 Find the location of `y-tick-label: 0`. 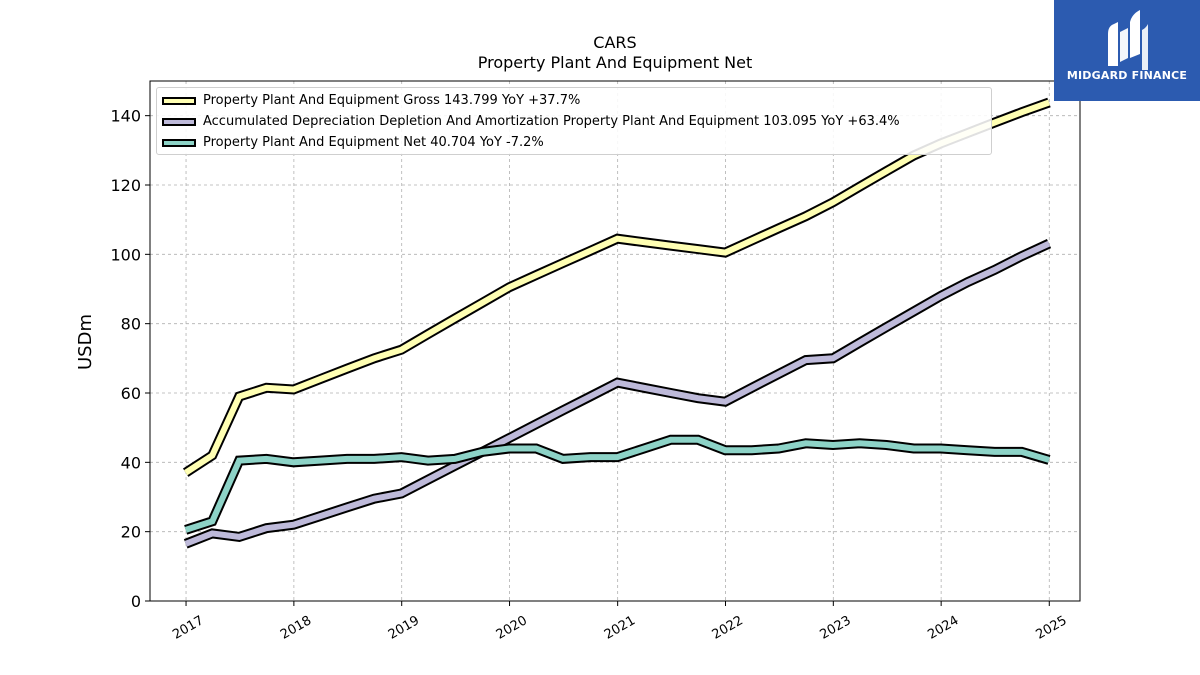

y-tick-label: 0 is located at coordinates (136, 601).